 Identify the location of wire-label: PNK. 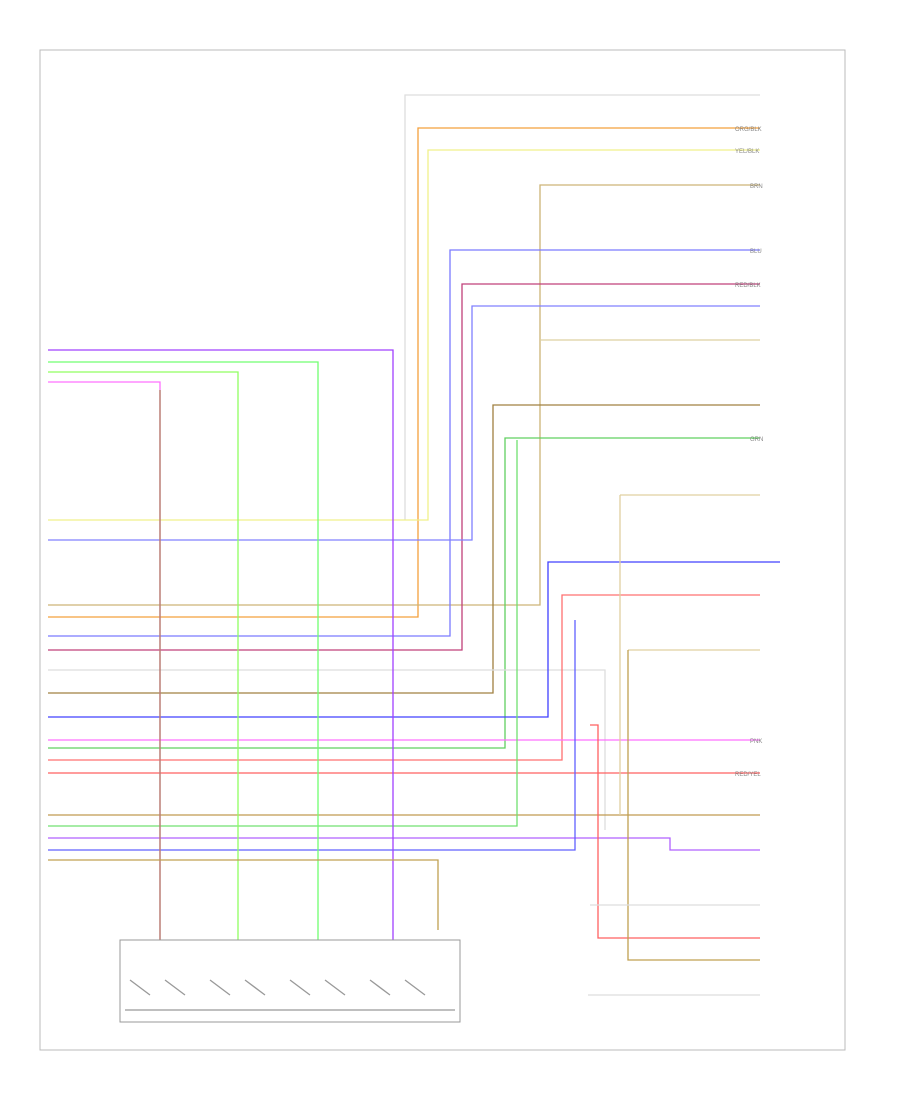
(756, 742).